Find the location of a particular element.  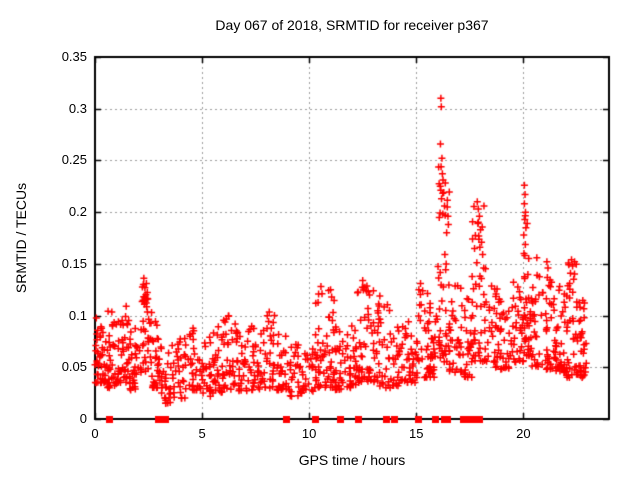

y-tick-label: 0.3 is located at coordinates (77, 108).